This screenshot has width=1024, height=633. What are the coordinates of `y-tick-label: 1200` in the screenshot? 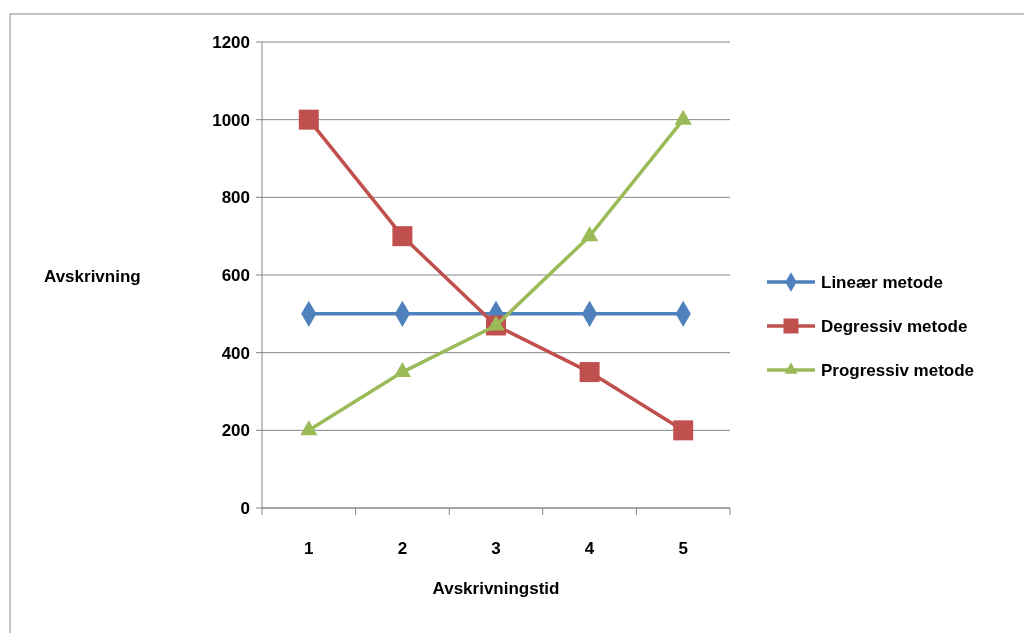 It's located at (231, 42).